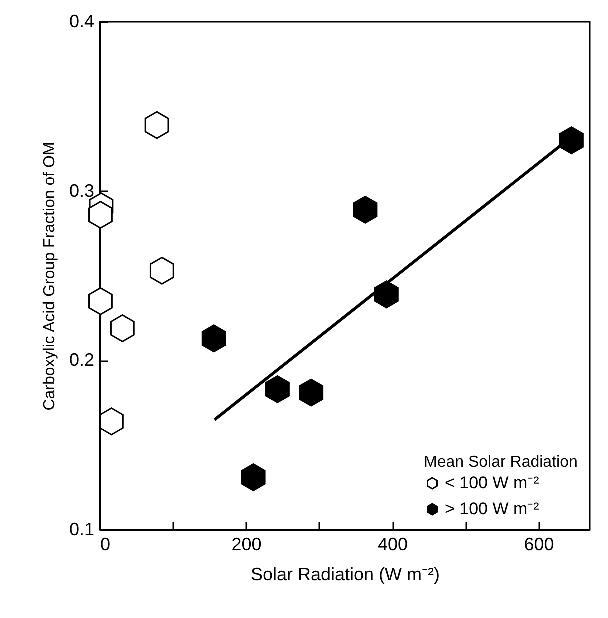 The width and height of the screenshot is (608, 618). What do you see at coordinates (81, 22) in the screenshot?
I see `y-tick-label: 0.4` at bounding box center [81, 22].